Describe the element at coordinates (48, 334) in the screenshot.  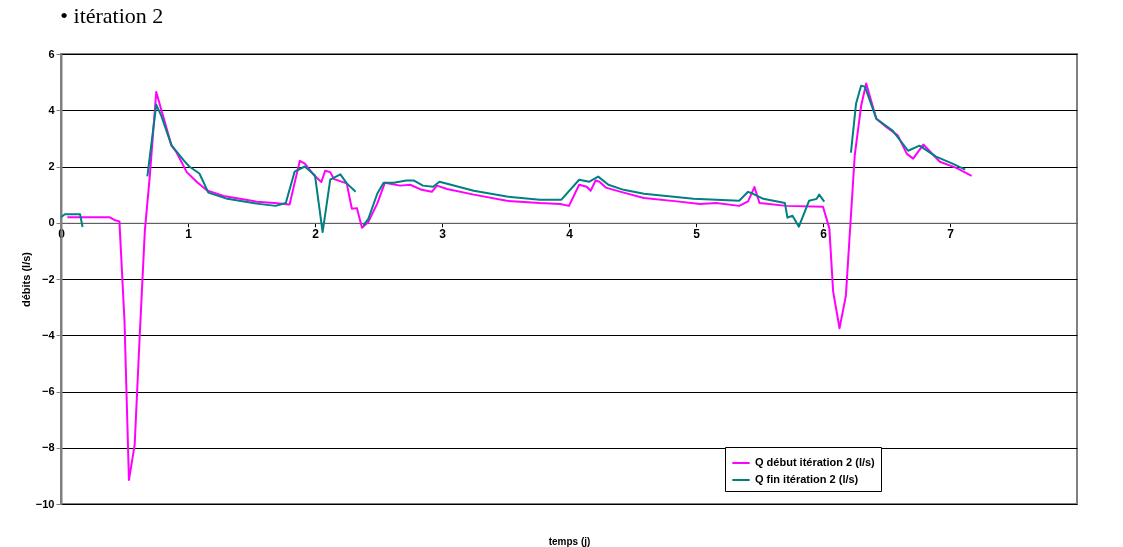
I see `y-tick-label: −4` at that location.